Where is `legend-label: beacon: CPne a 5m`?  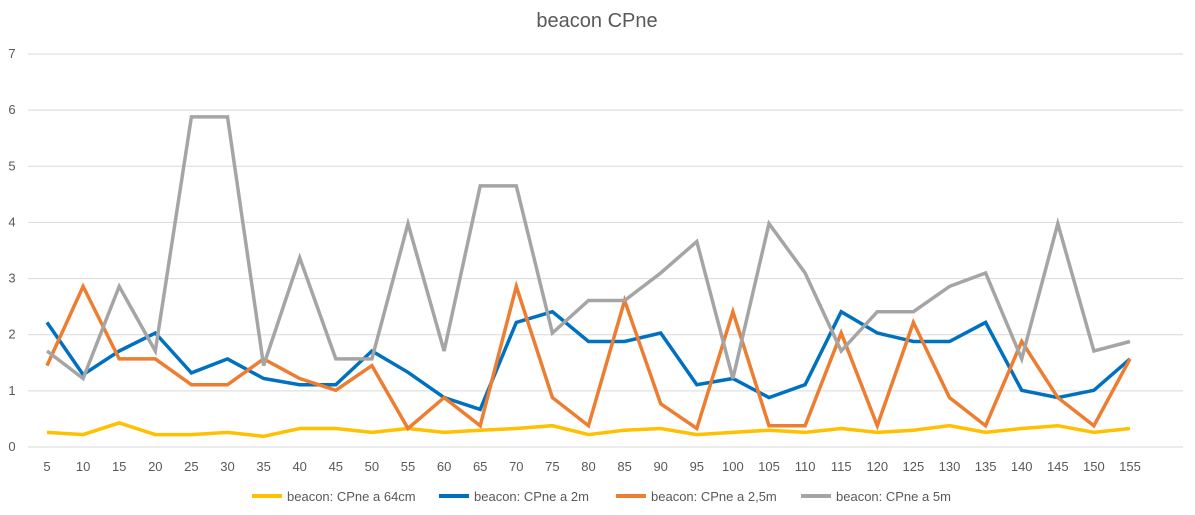 legend-label: beacon: CPne a 5m is located at coordinates (893, 496).